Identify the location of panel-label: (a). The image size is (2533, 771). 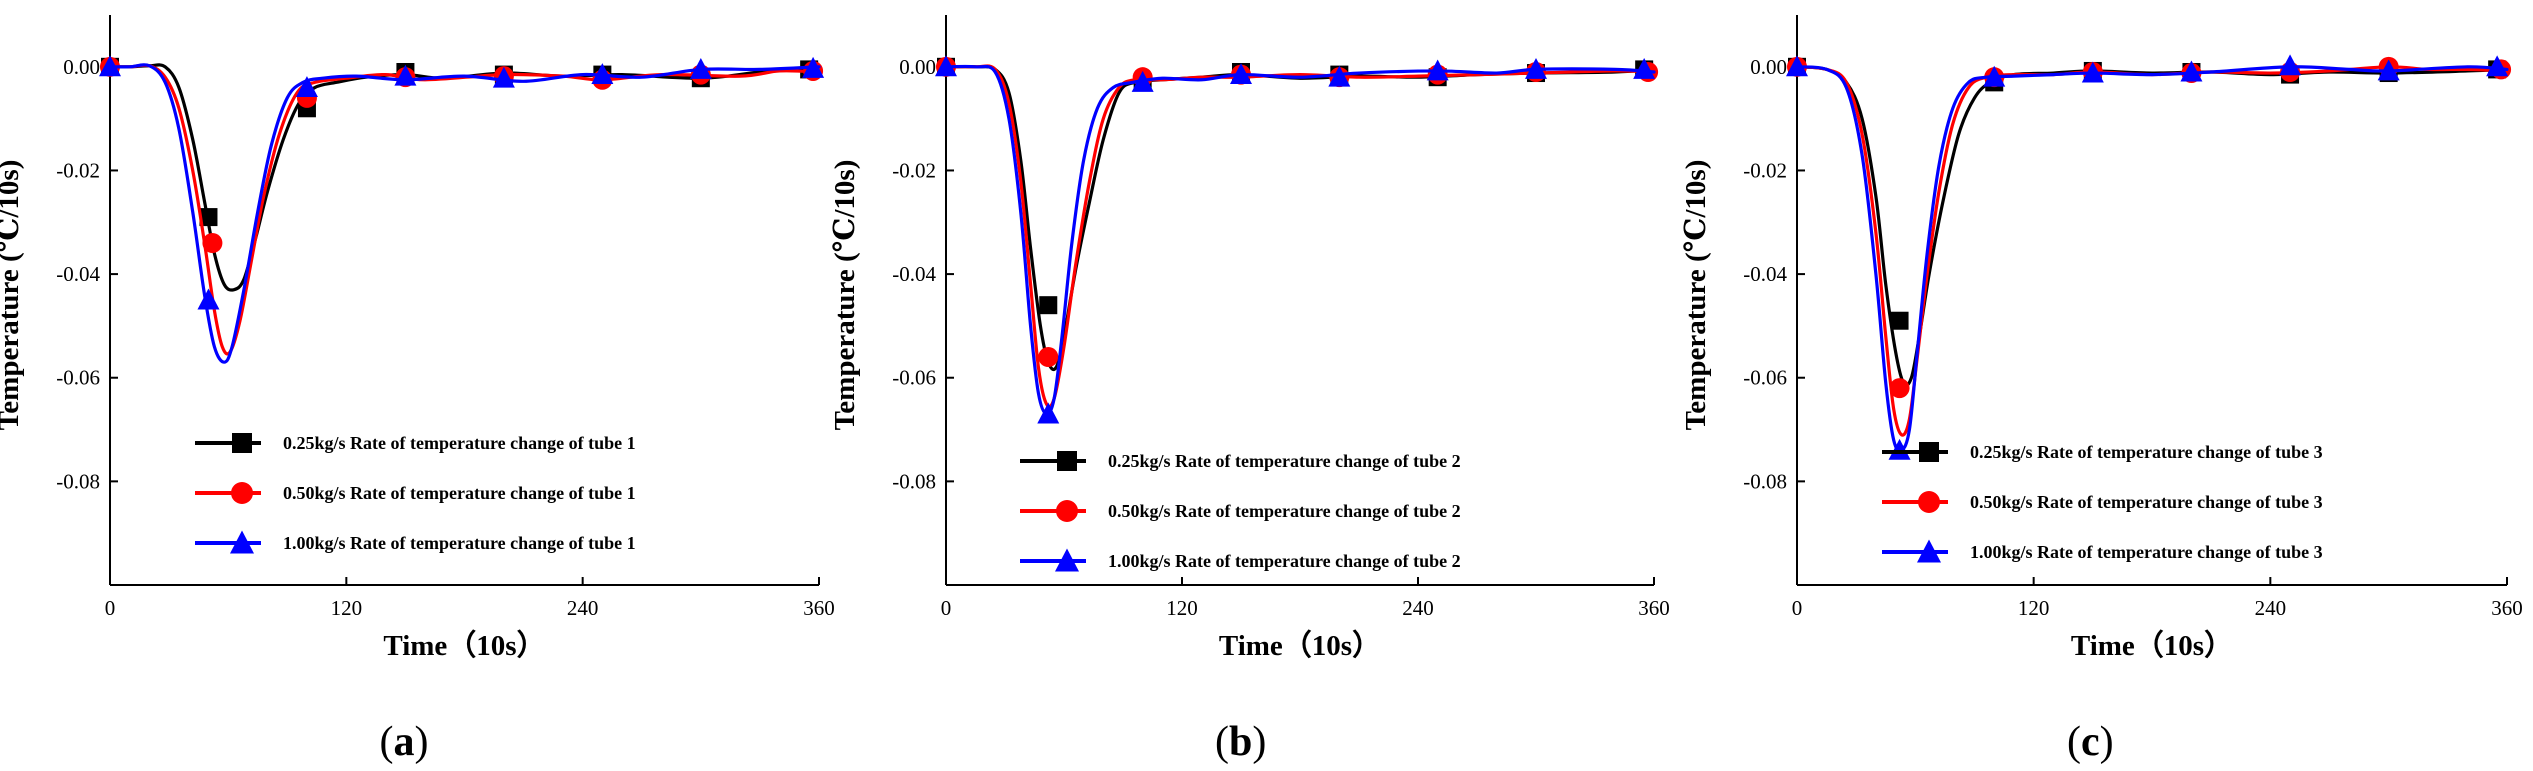
(404, 742).